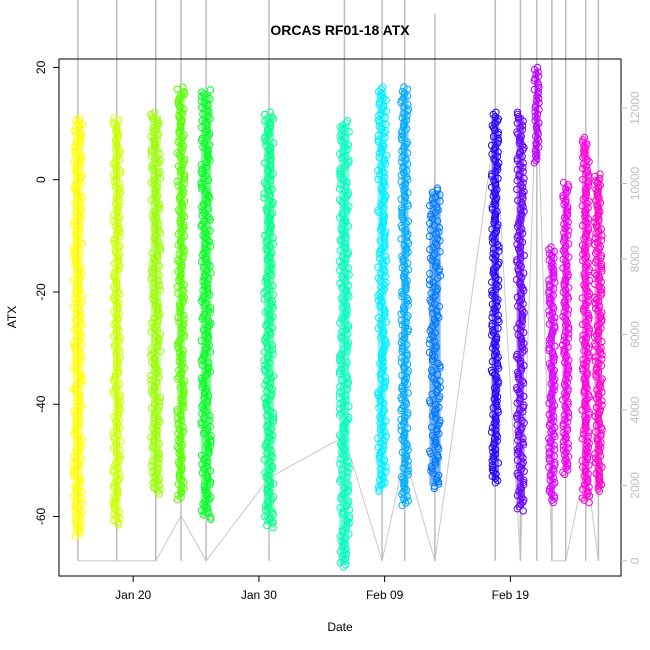  Describe the element at coordinates (322, 588) in the screenshot. I see `x-axis: Jan 20 Jan 30 Feb 09 Feb 19` at that location.